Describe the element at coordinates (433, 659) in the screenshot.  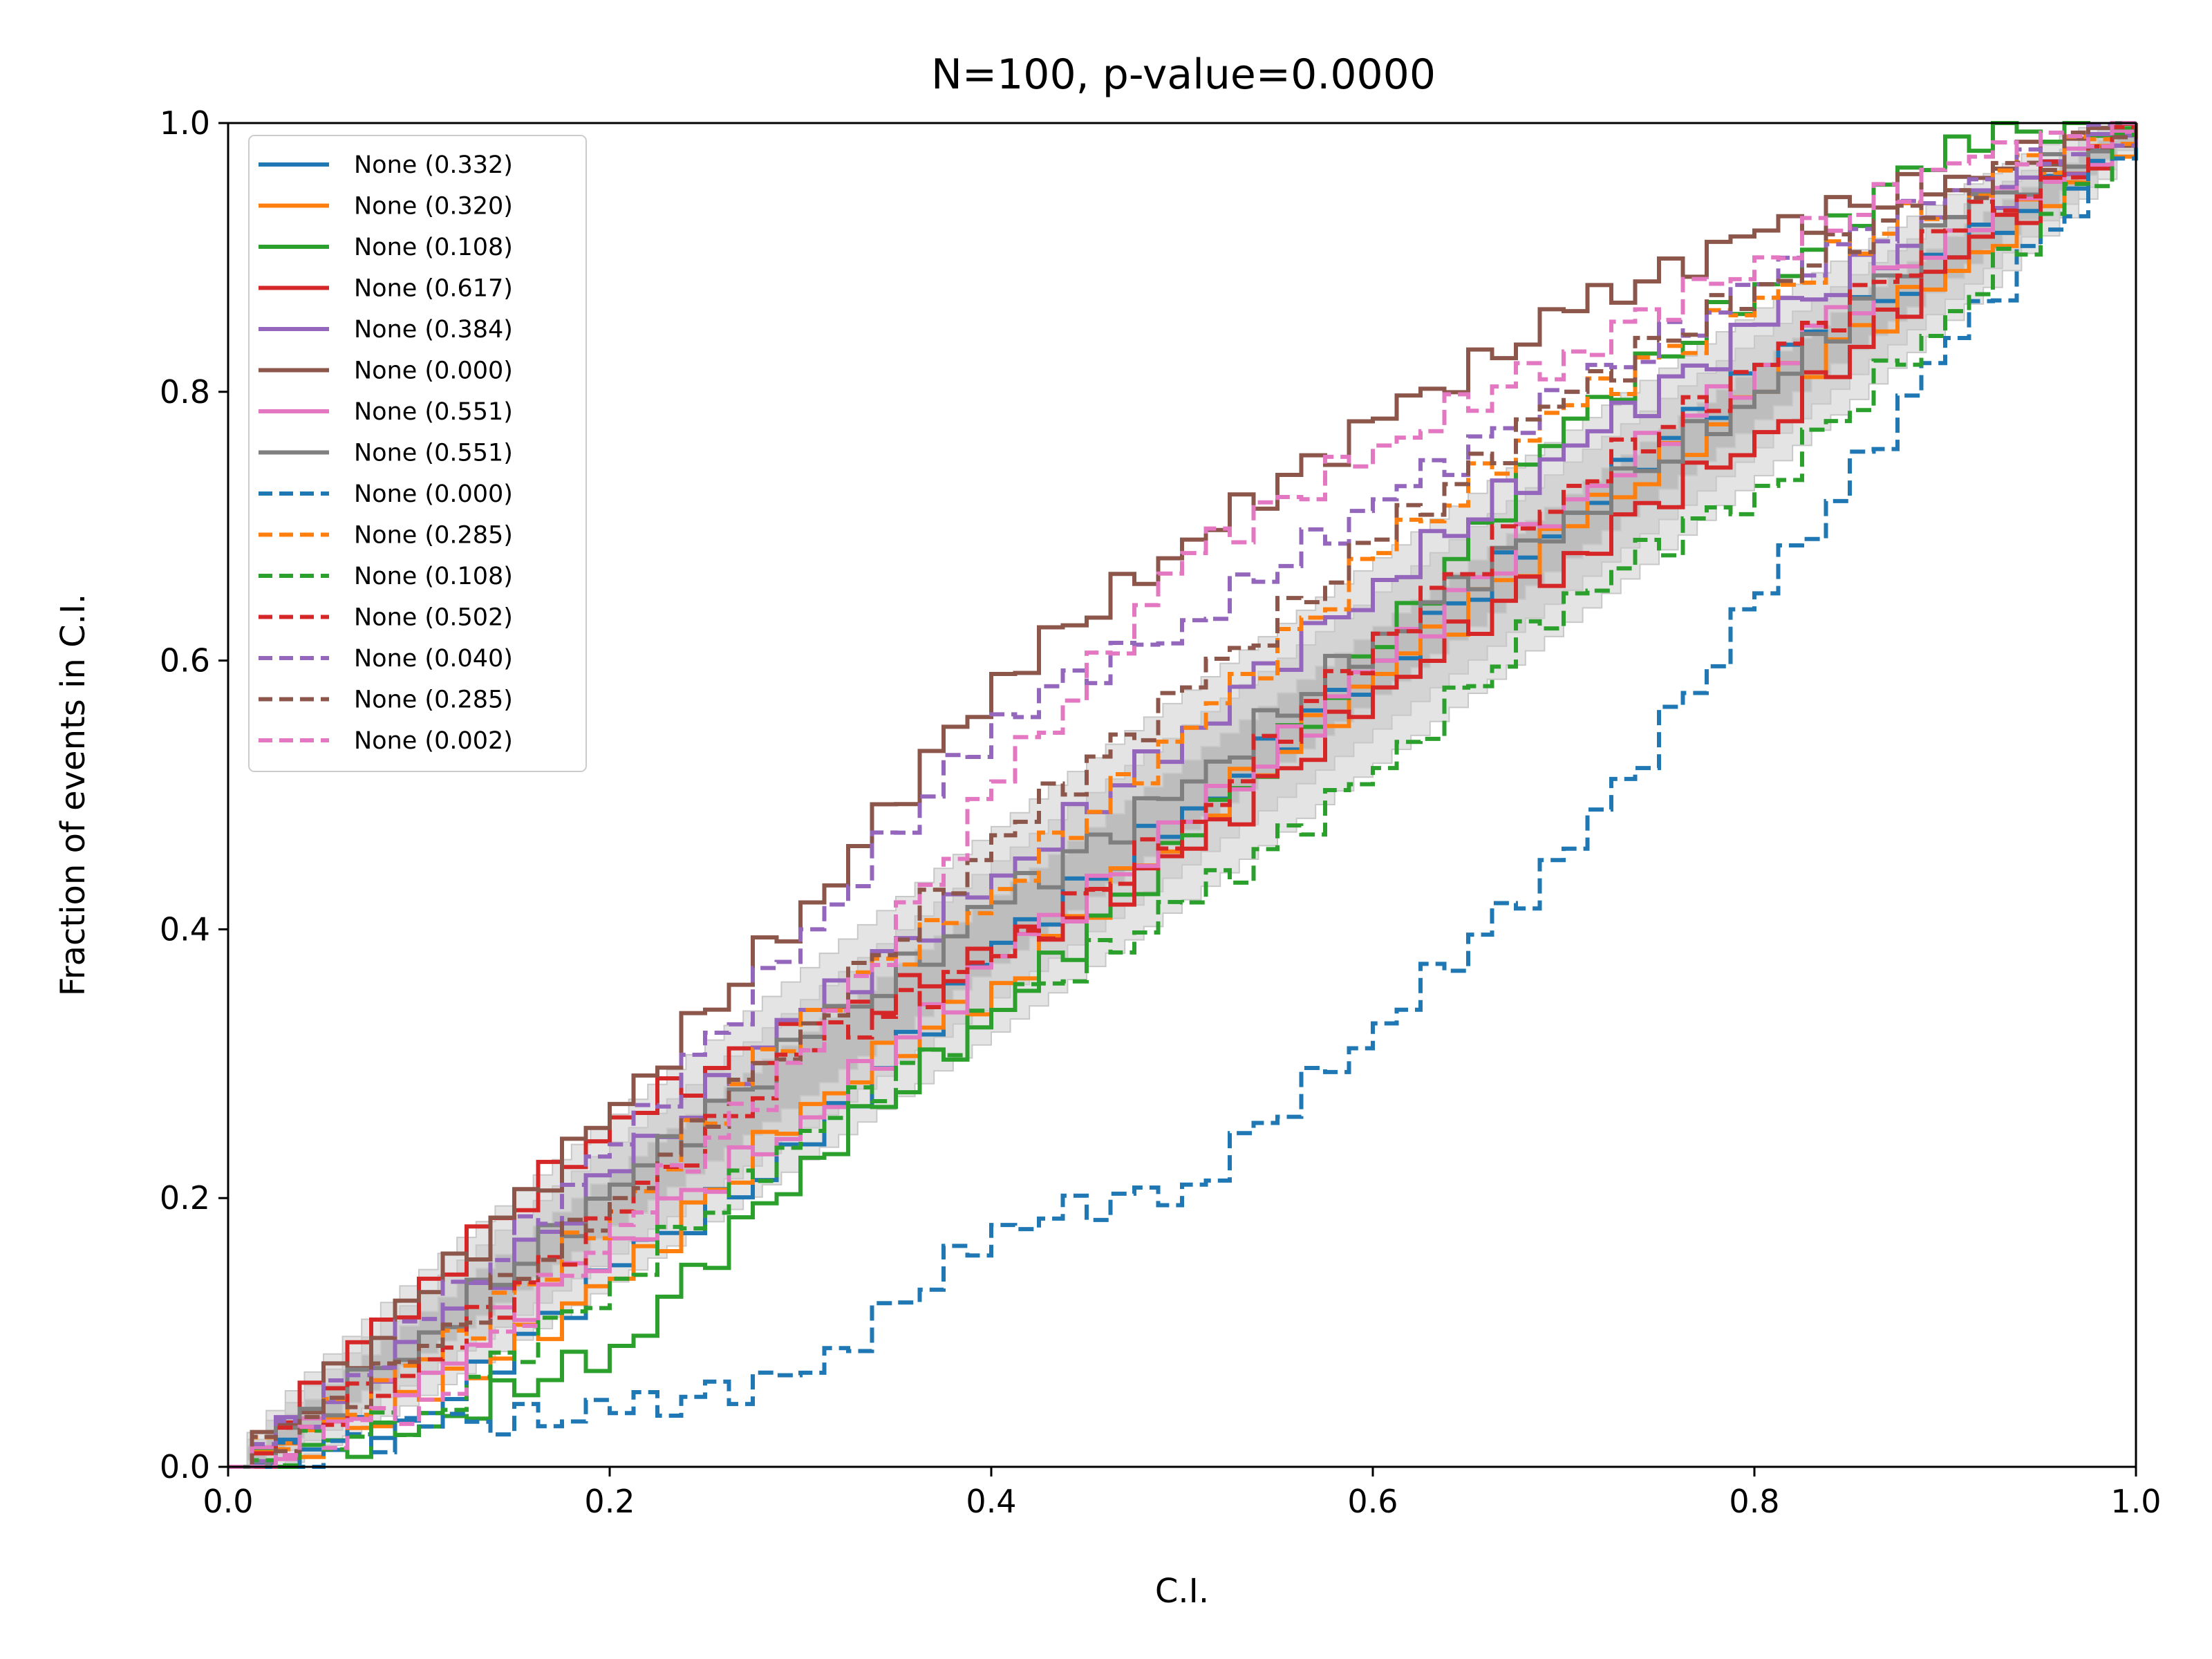
I see `legend-label: None (0.040)` at that location.